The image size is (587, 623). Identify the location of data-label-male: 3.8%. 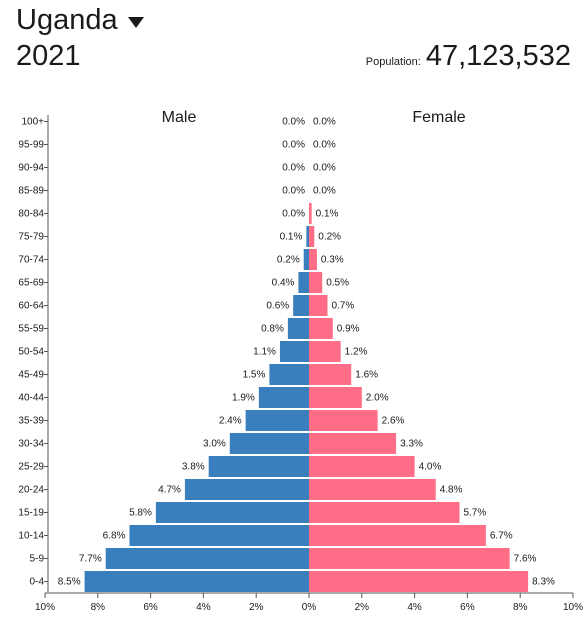
(193, 467).